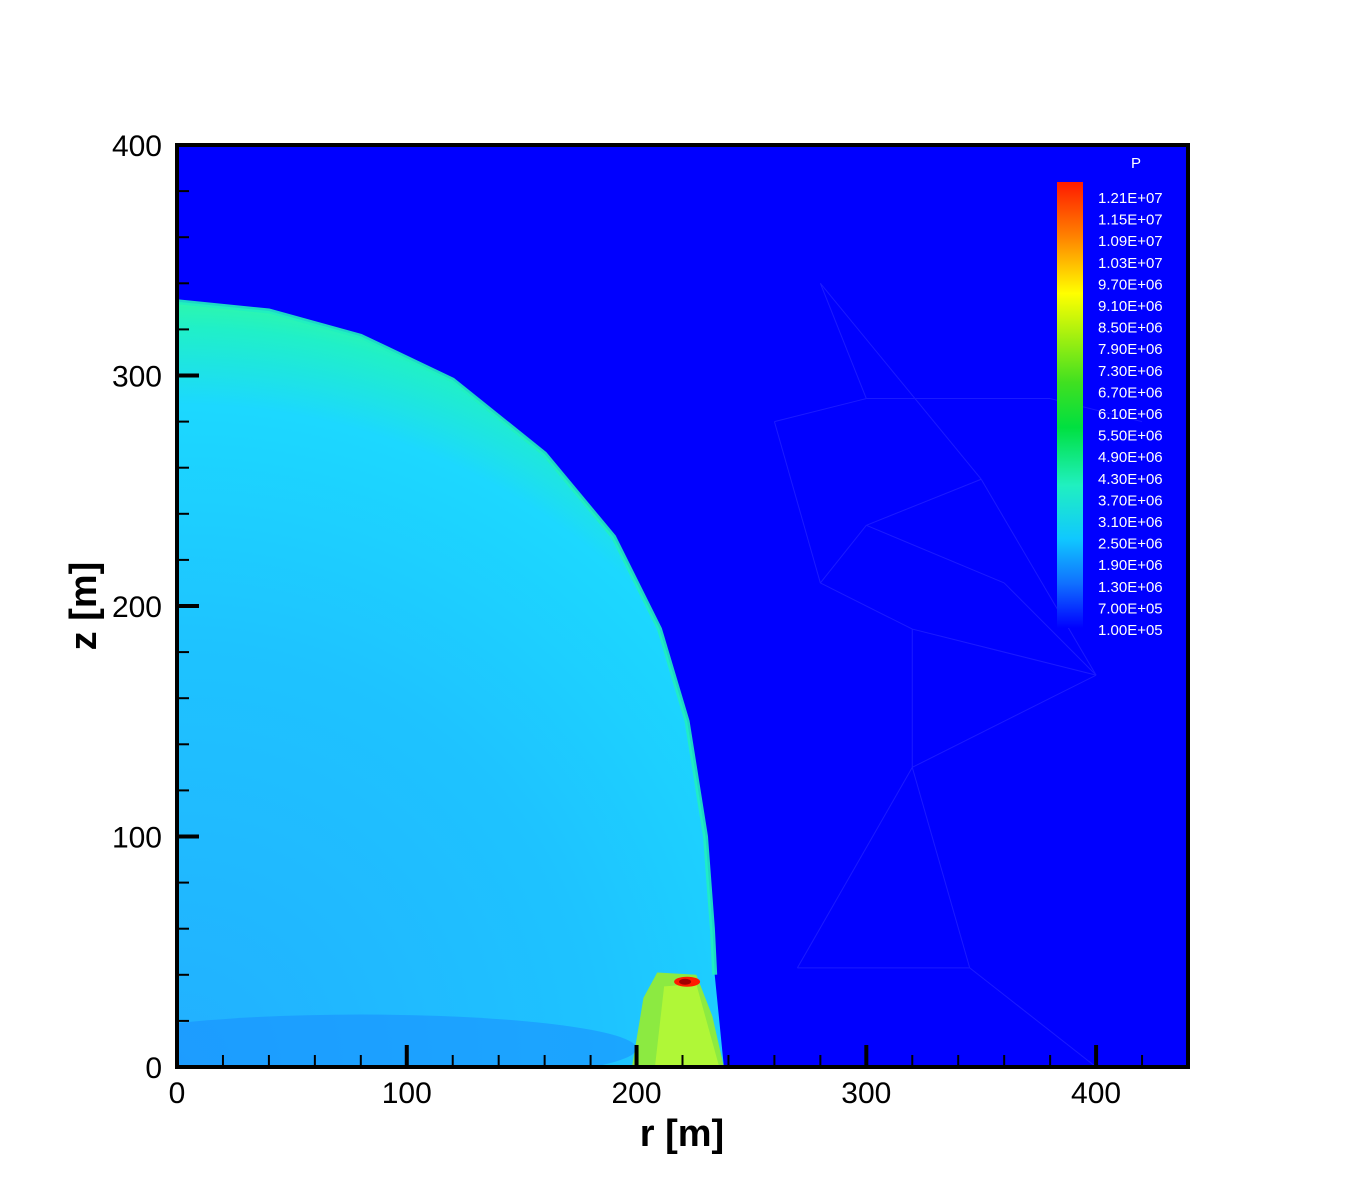  What do you see at coordinates (1096, 1093) in the screenshot?
I see `x-tick-label: 400` at bounding box center [1096, 1093].